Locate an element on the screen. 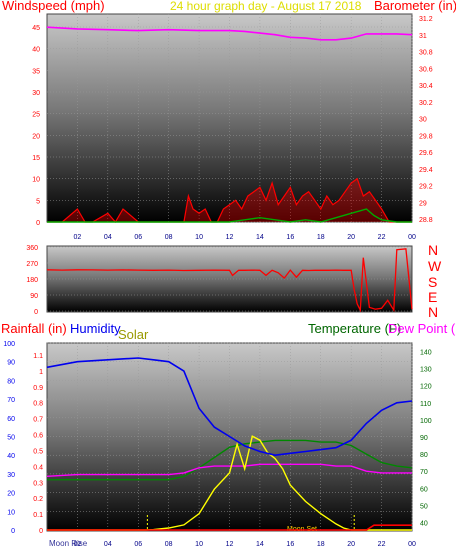 Image resolution: width=456 pixels, height=547 pixels. humidity-tick-label: 10 is located at coordinates (11, 512).